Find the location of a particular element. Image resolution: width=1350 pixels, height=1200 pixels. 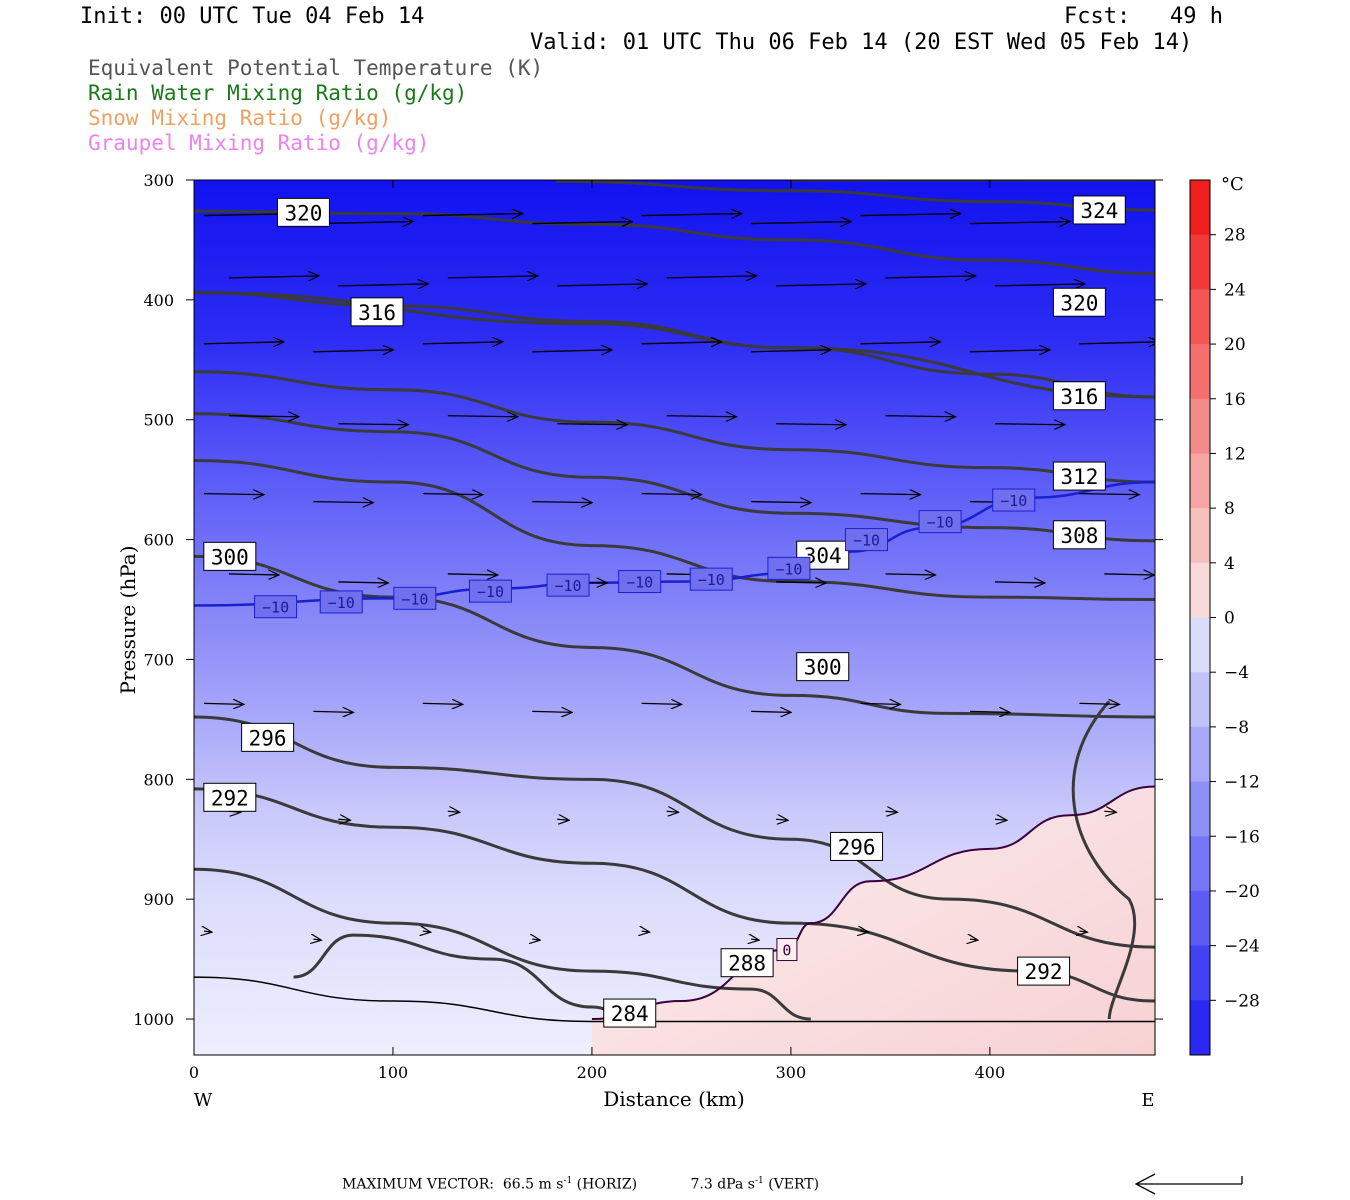

colorbar: 28 24 20 16 12 8 4 0 −4 −8 −12 −16 −20 −24 −28 is located at coordinates (1224, 617).